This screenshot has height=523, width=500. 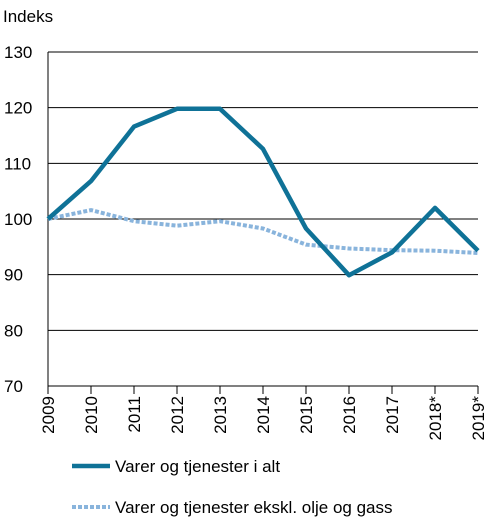 What do you see at coordinates (197, 466) in the screenshot?
I see `legend-label-1: Varer og tjenester i alt` at bounding box center [197, 466].